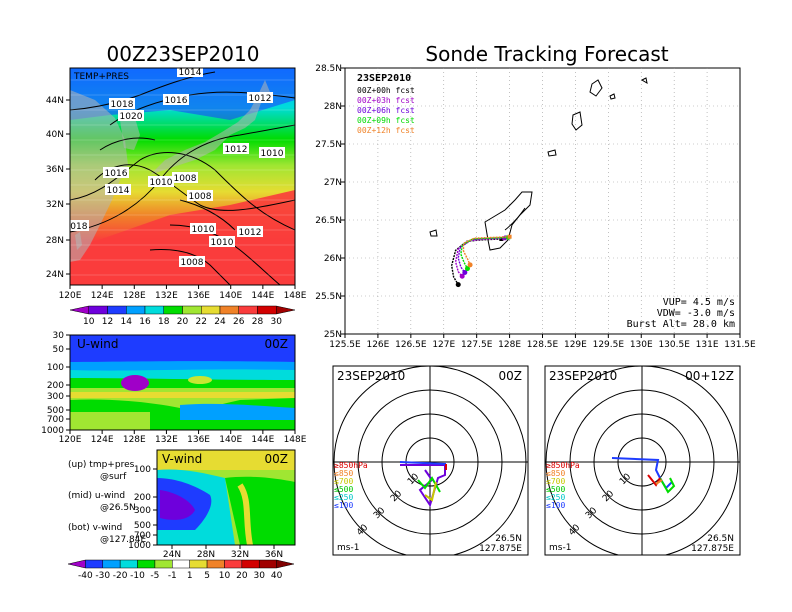 This screenshot has height=612, width=792. Describe the element at coordinates (720, 539) in the screenshot. I see `polar-right-lat: 26.5N` at that location.